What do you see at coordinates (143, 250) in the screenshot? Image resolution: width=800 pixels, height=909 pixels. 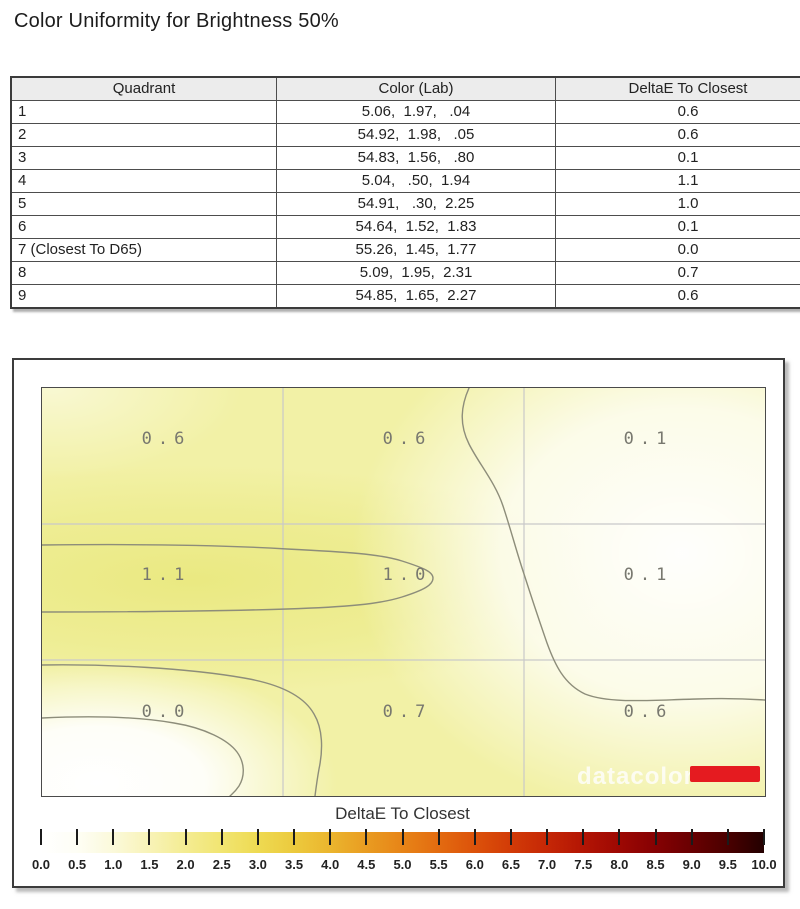 I see `quadrant-cell: 7 (Closest To D65)` at bounding box center [143, 250].